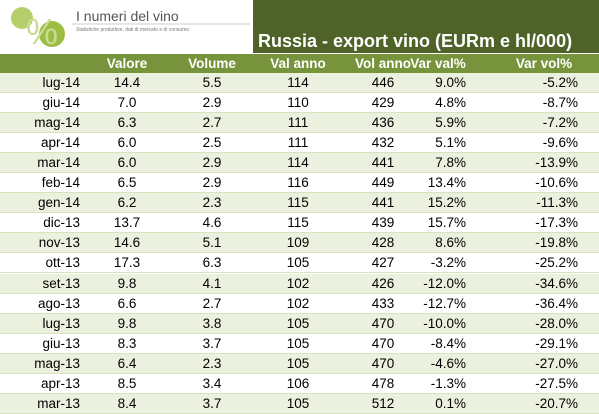 The height and width of the screenshot is (414, 599). What do you see at coordinates (556, 283) in the screenshot?
I see `table-cell: -34.6%` at bounding box center [556, 283].